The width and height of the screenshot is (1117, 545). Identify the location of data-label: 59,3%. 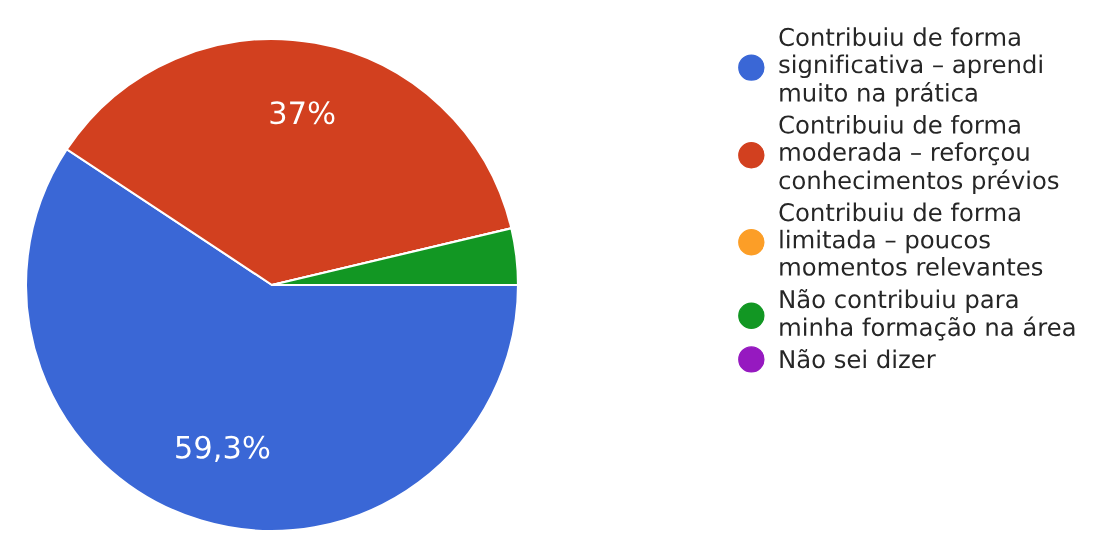
(223, 448).